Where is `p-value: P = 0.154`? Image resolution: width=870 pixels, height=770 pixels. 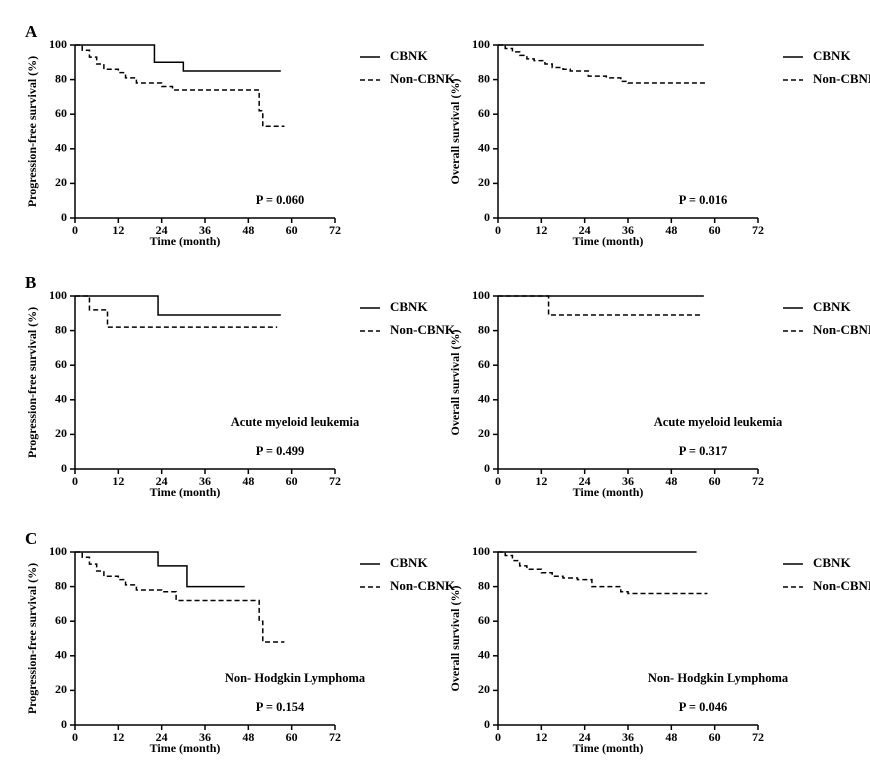
p-value: P = 0.154 is located at coordinates (280, 707).